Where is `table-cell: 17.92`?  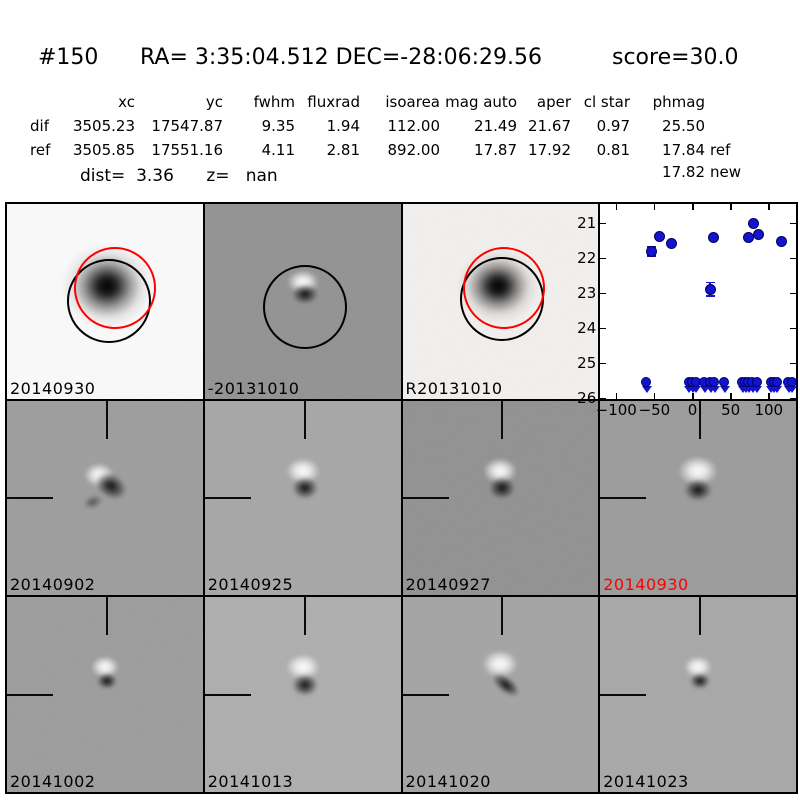
table-cell: 17.92 is located at coordinates (549, 150).